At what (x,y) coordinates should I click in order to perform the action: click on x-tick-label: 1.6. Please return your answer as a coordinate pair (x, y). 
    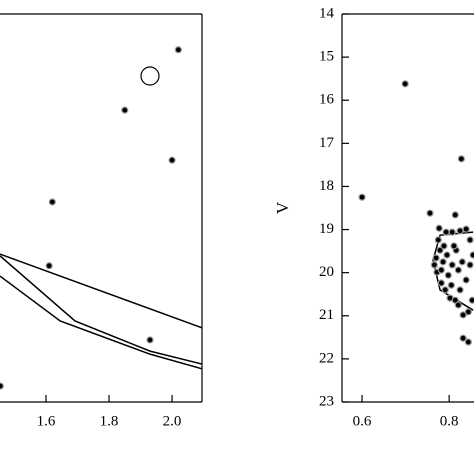
    Looking at the image, I should click on (46, 421).